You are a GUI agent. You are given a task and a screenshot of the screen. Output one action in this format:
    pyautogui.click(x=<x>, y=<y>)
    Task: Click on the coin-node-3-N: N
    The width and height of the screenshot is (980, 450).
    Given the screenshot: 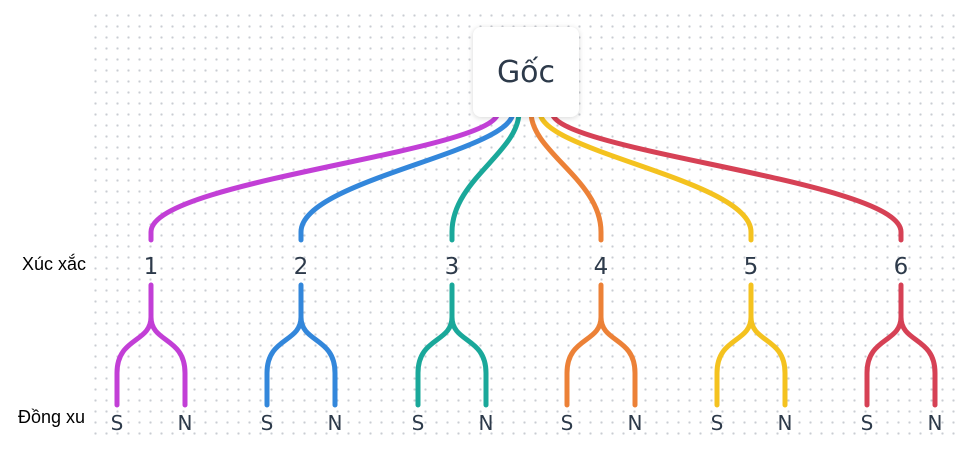 What is the action you would take?
    pyautogui.click(x=486, y=423)
    